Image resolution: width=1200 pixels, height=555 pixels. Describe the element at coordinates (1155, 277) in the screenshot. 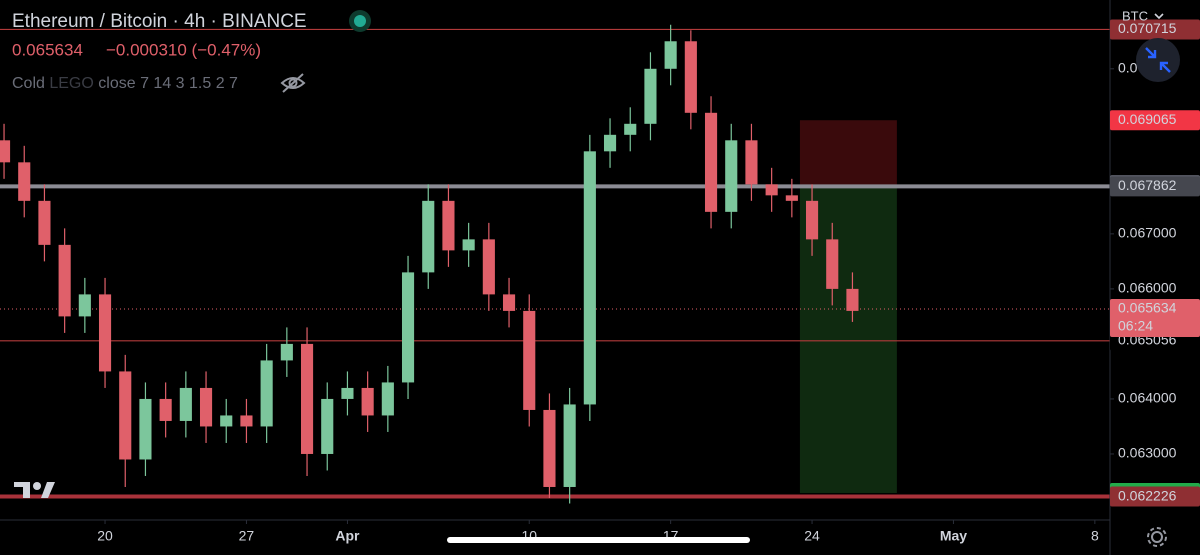

I see `price-axis-bg` at that location.